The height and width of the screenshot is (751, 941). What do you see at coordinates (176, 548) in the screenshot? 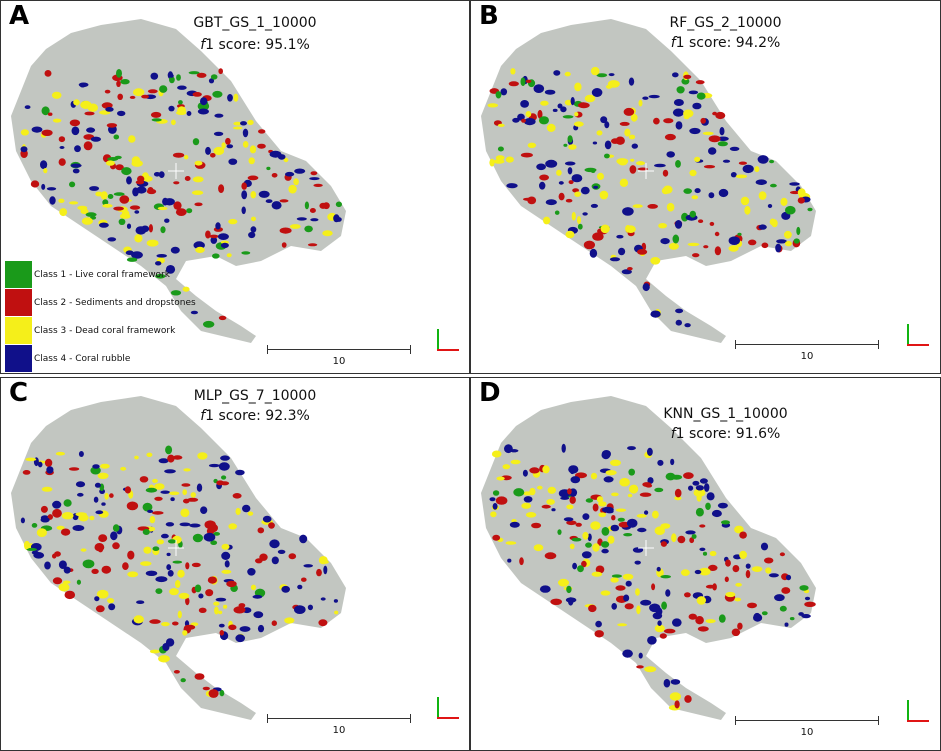
I see `crosshair-icon` at bounding box center [176, 548].